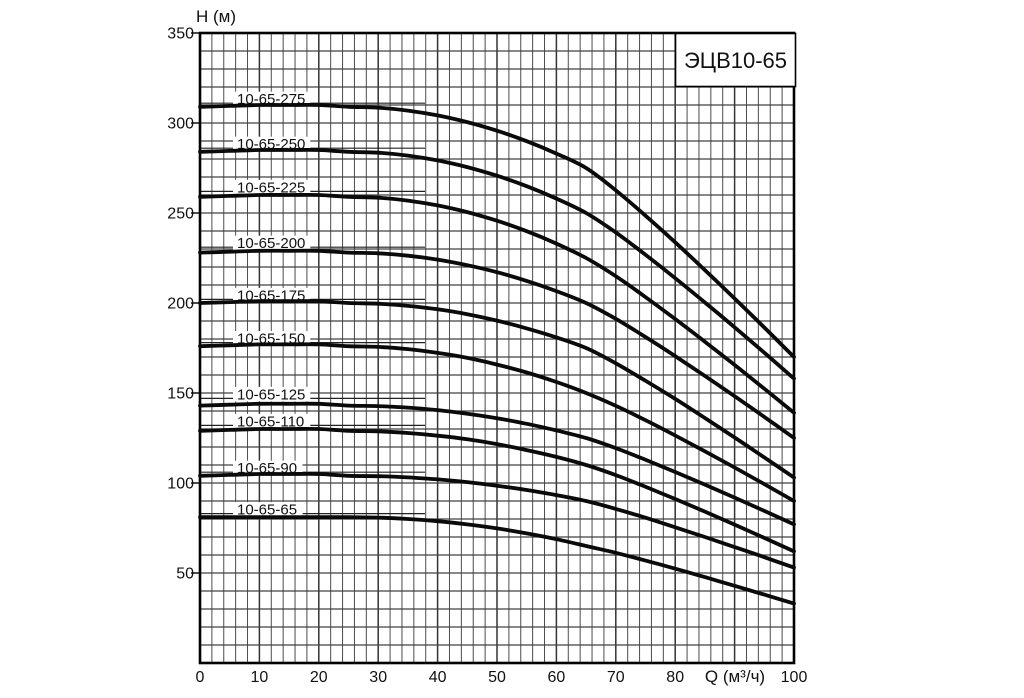 The height and width of the screenshot is (698, 1024). I want to click on x-tick-label: 20, so click(319, 677).